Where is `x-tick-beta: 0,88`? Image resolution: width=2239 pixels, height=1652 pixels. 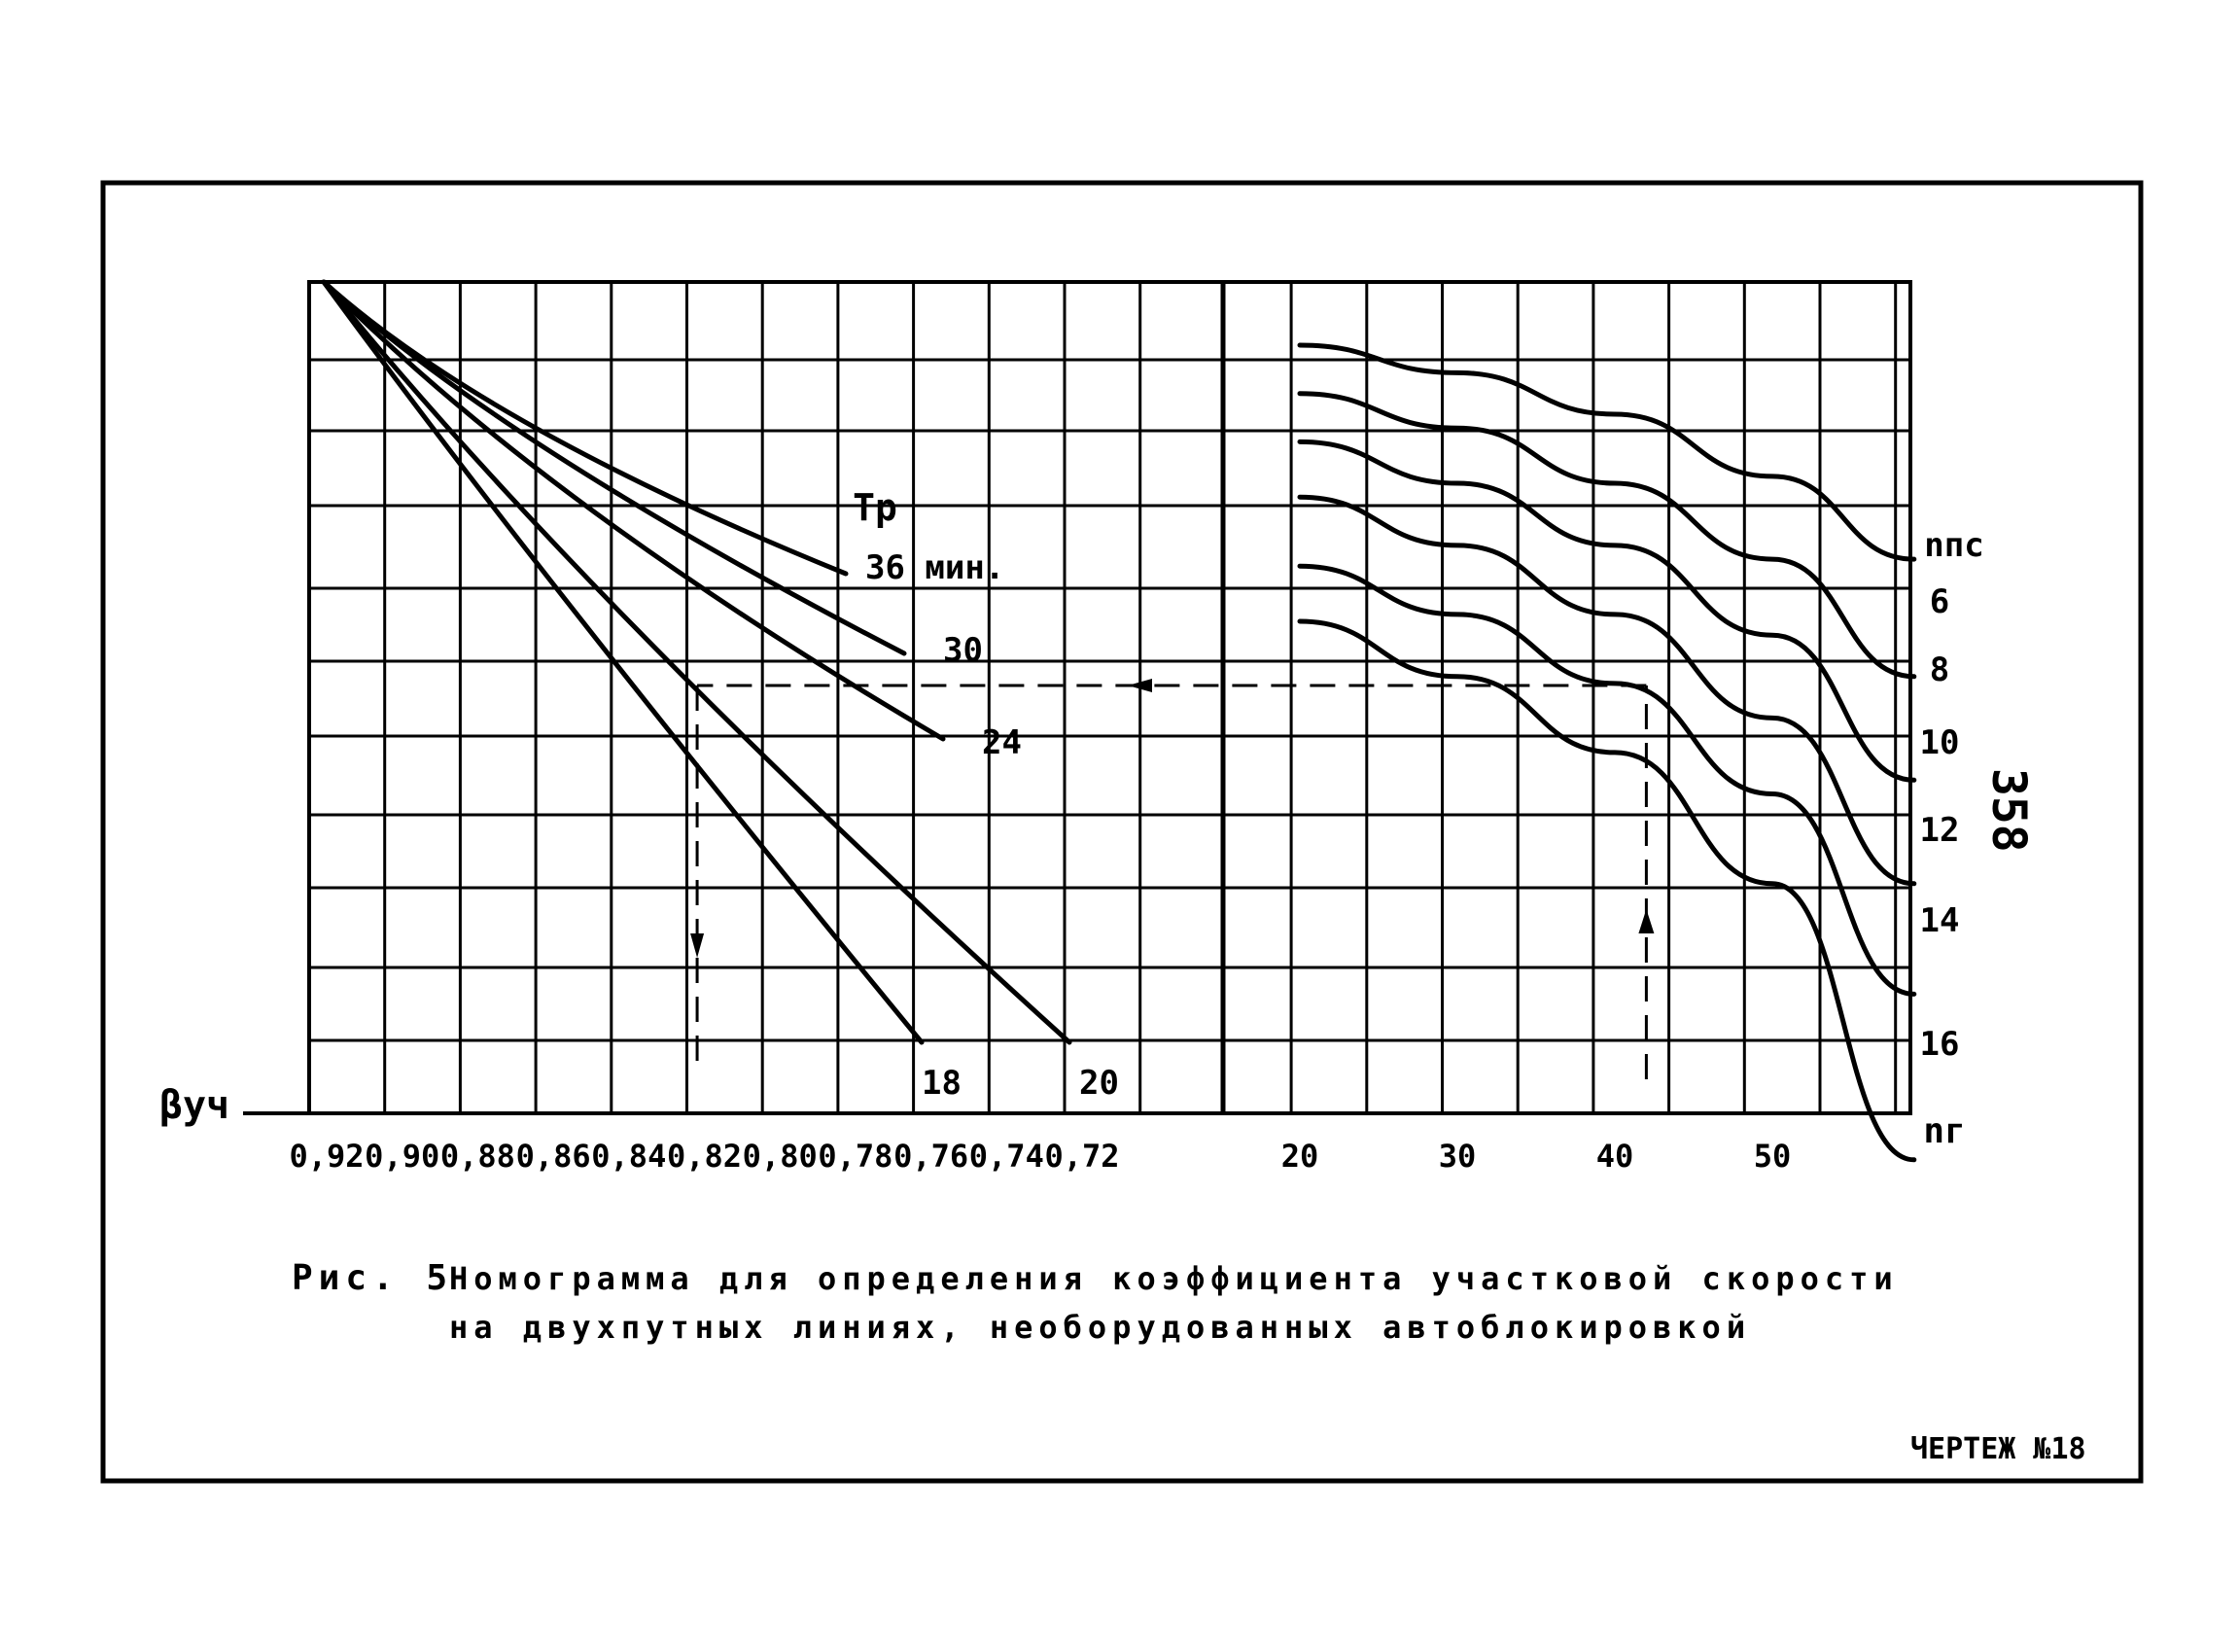
x-tick-beta: 0,88 is located at coordinates (477, 1156).